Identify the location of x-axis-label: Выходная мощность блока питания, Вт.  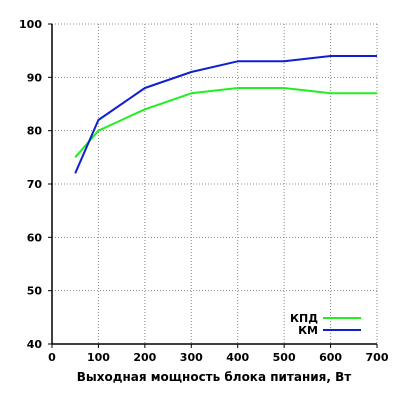
(214, 377).